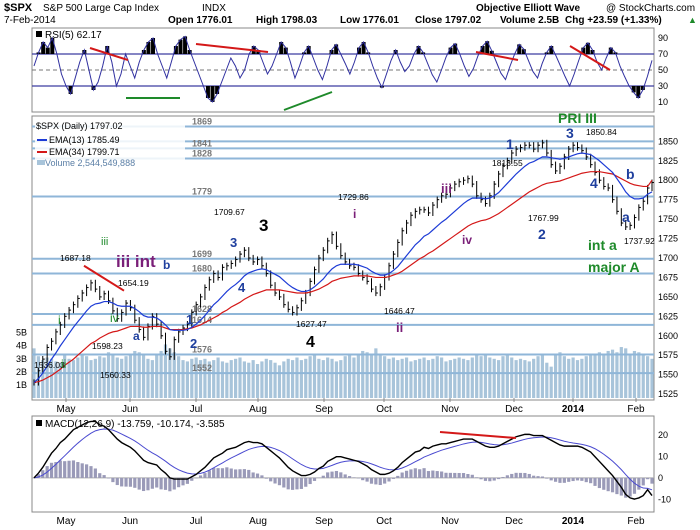 The height and width of the screenshot is (530, 700). What do you see at coordinates (79, 126) in the screenshot?
I see `price-legend-label: $SPX (Daily) 1797.02` at bounding box center [79, 126].